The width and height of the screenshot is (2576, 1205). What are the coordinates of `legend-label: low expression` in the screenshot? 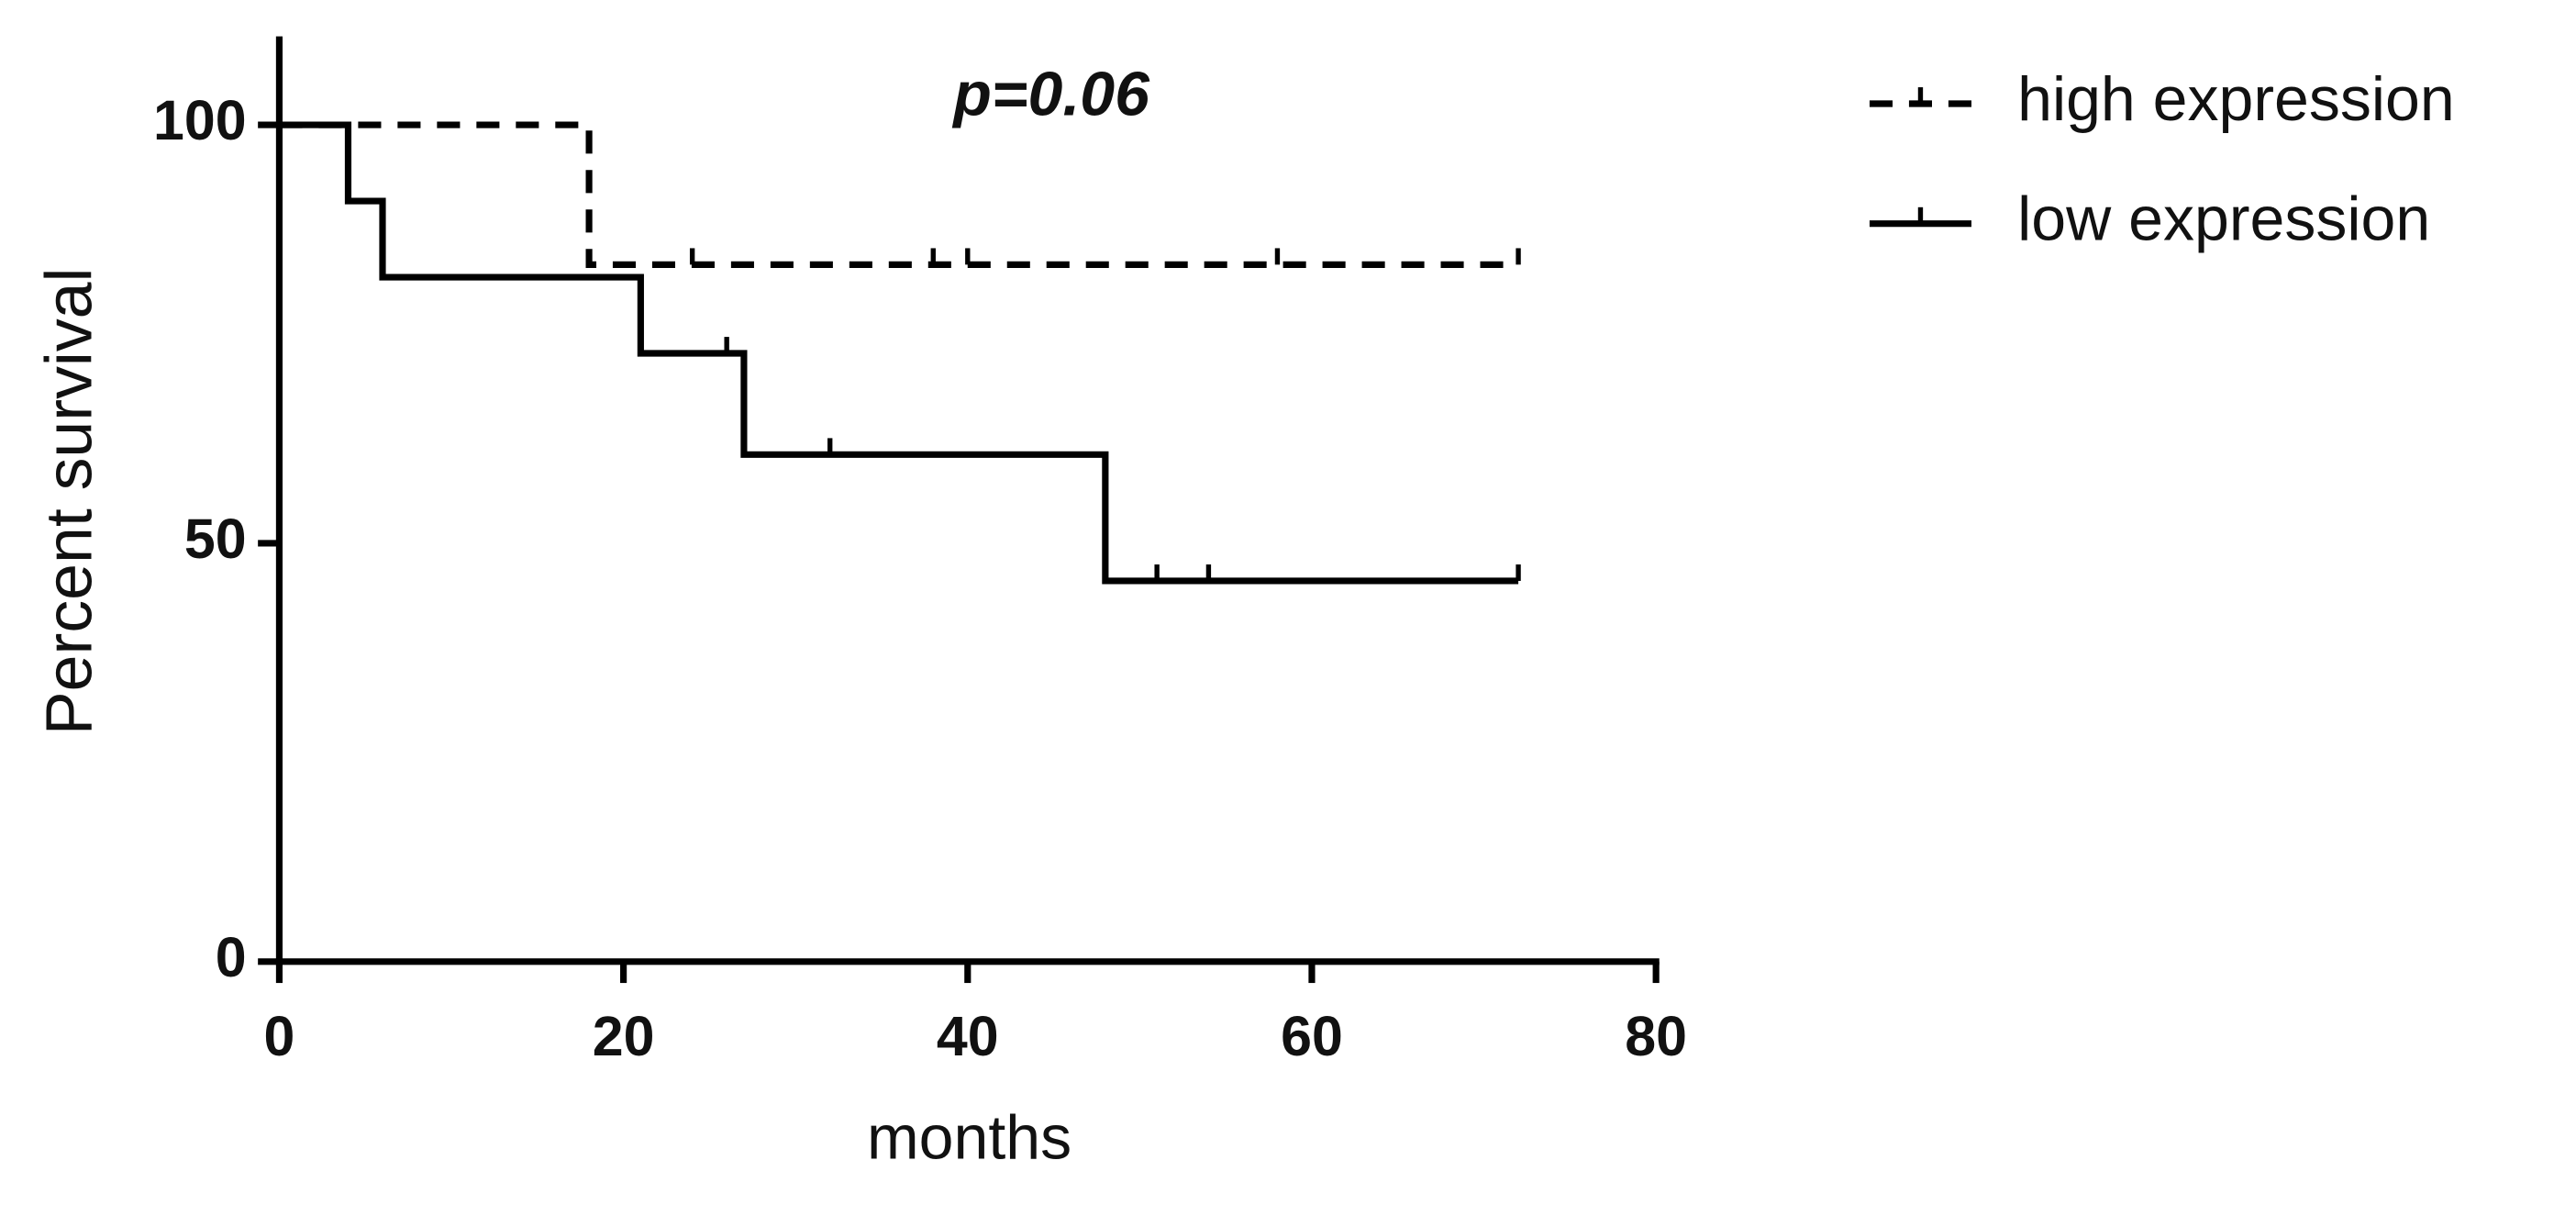 It's located at (2223, 219).